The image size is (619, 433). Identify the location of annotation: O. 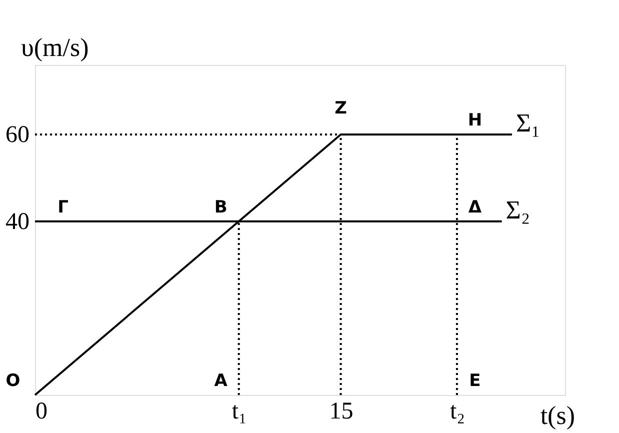
(13, 381).